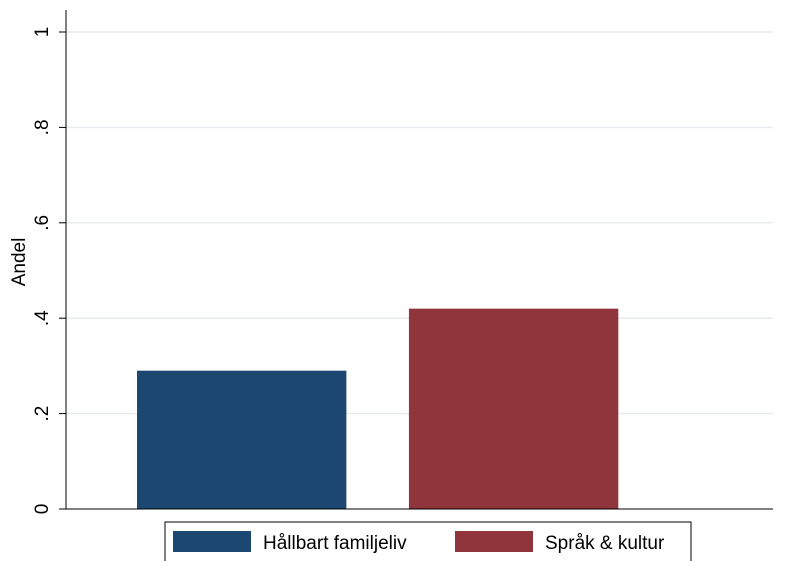 This screenshot has width=790, height=561. Describe the element at coordinates (42, 127) in the screenshot. I see `y-tick-label: .8` at that location.